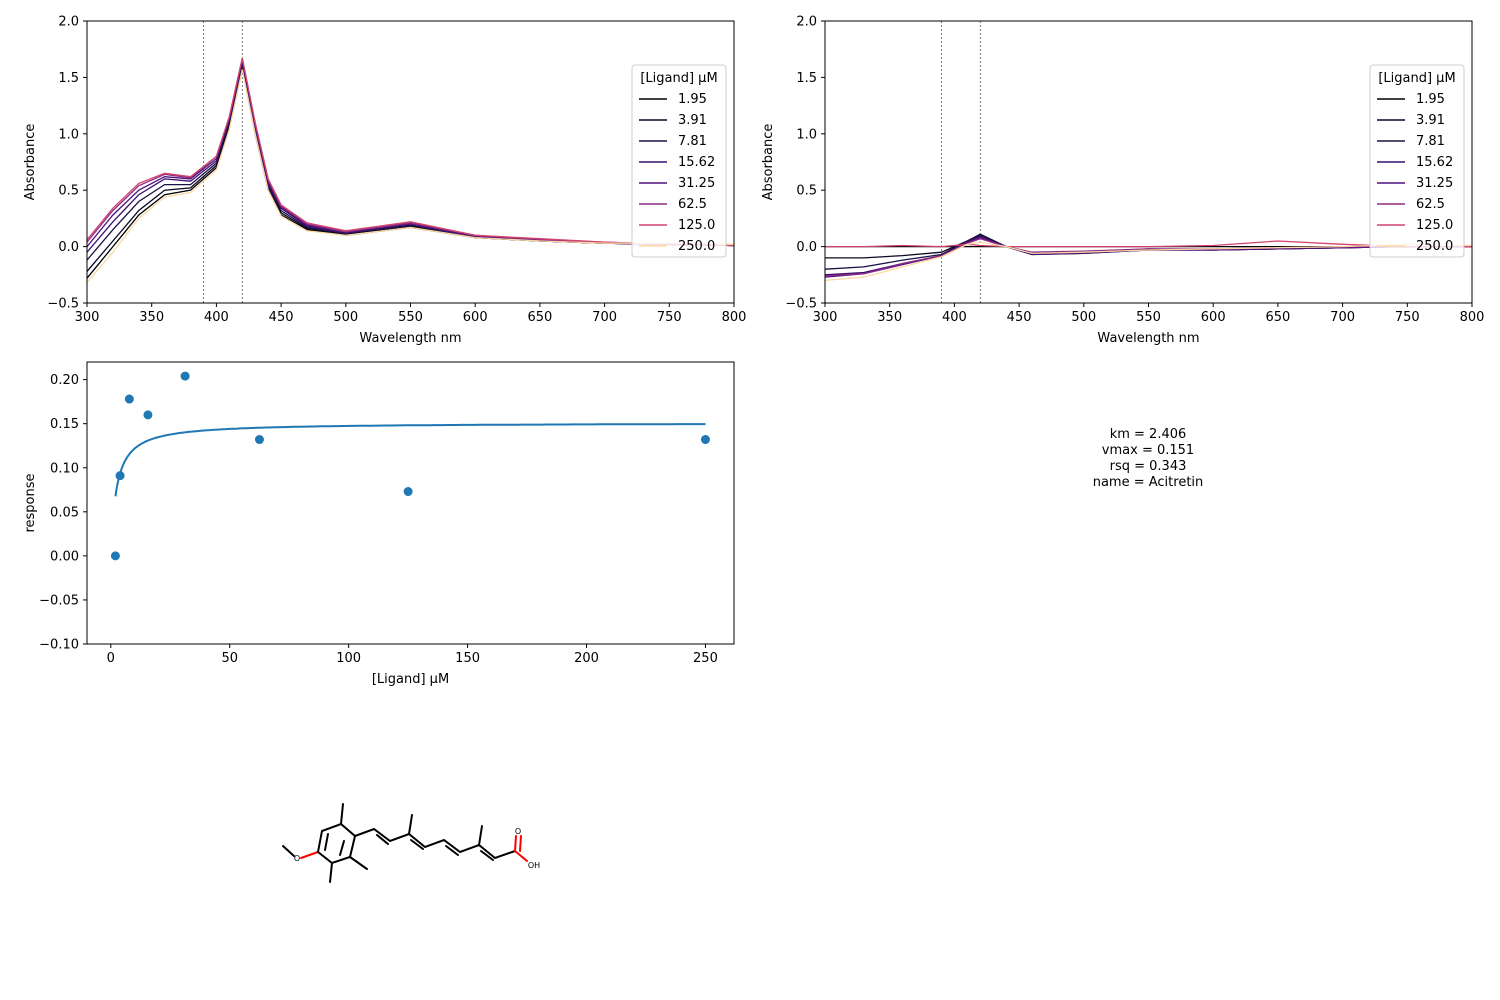  Describe the element at coordinates (1213, 317) in the screenshot. I see `difference-xtick-label: 600` at that location.